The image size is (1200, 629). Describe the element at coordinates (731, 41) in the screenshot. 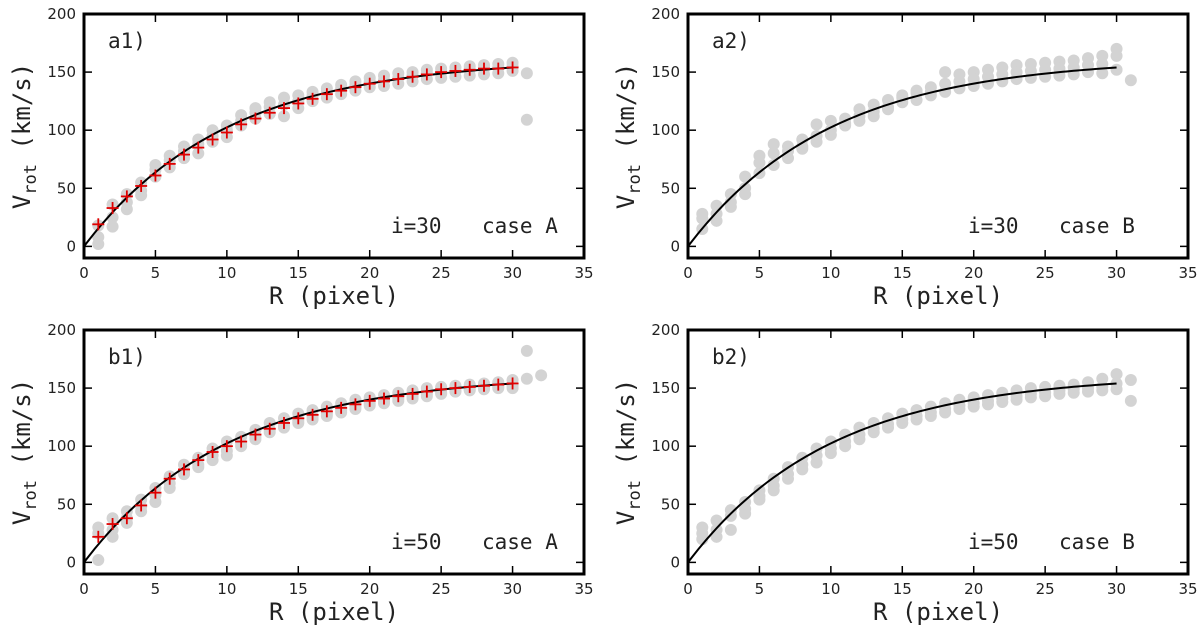

I see `panel-label: a2)` at that location.